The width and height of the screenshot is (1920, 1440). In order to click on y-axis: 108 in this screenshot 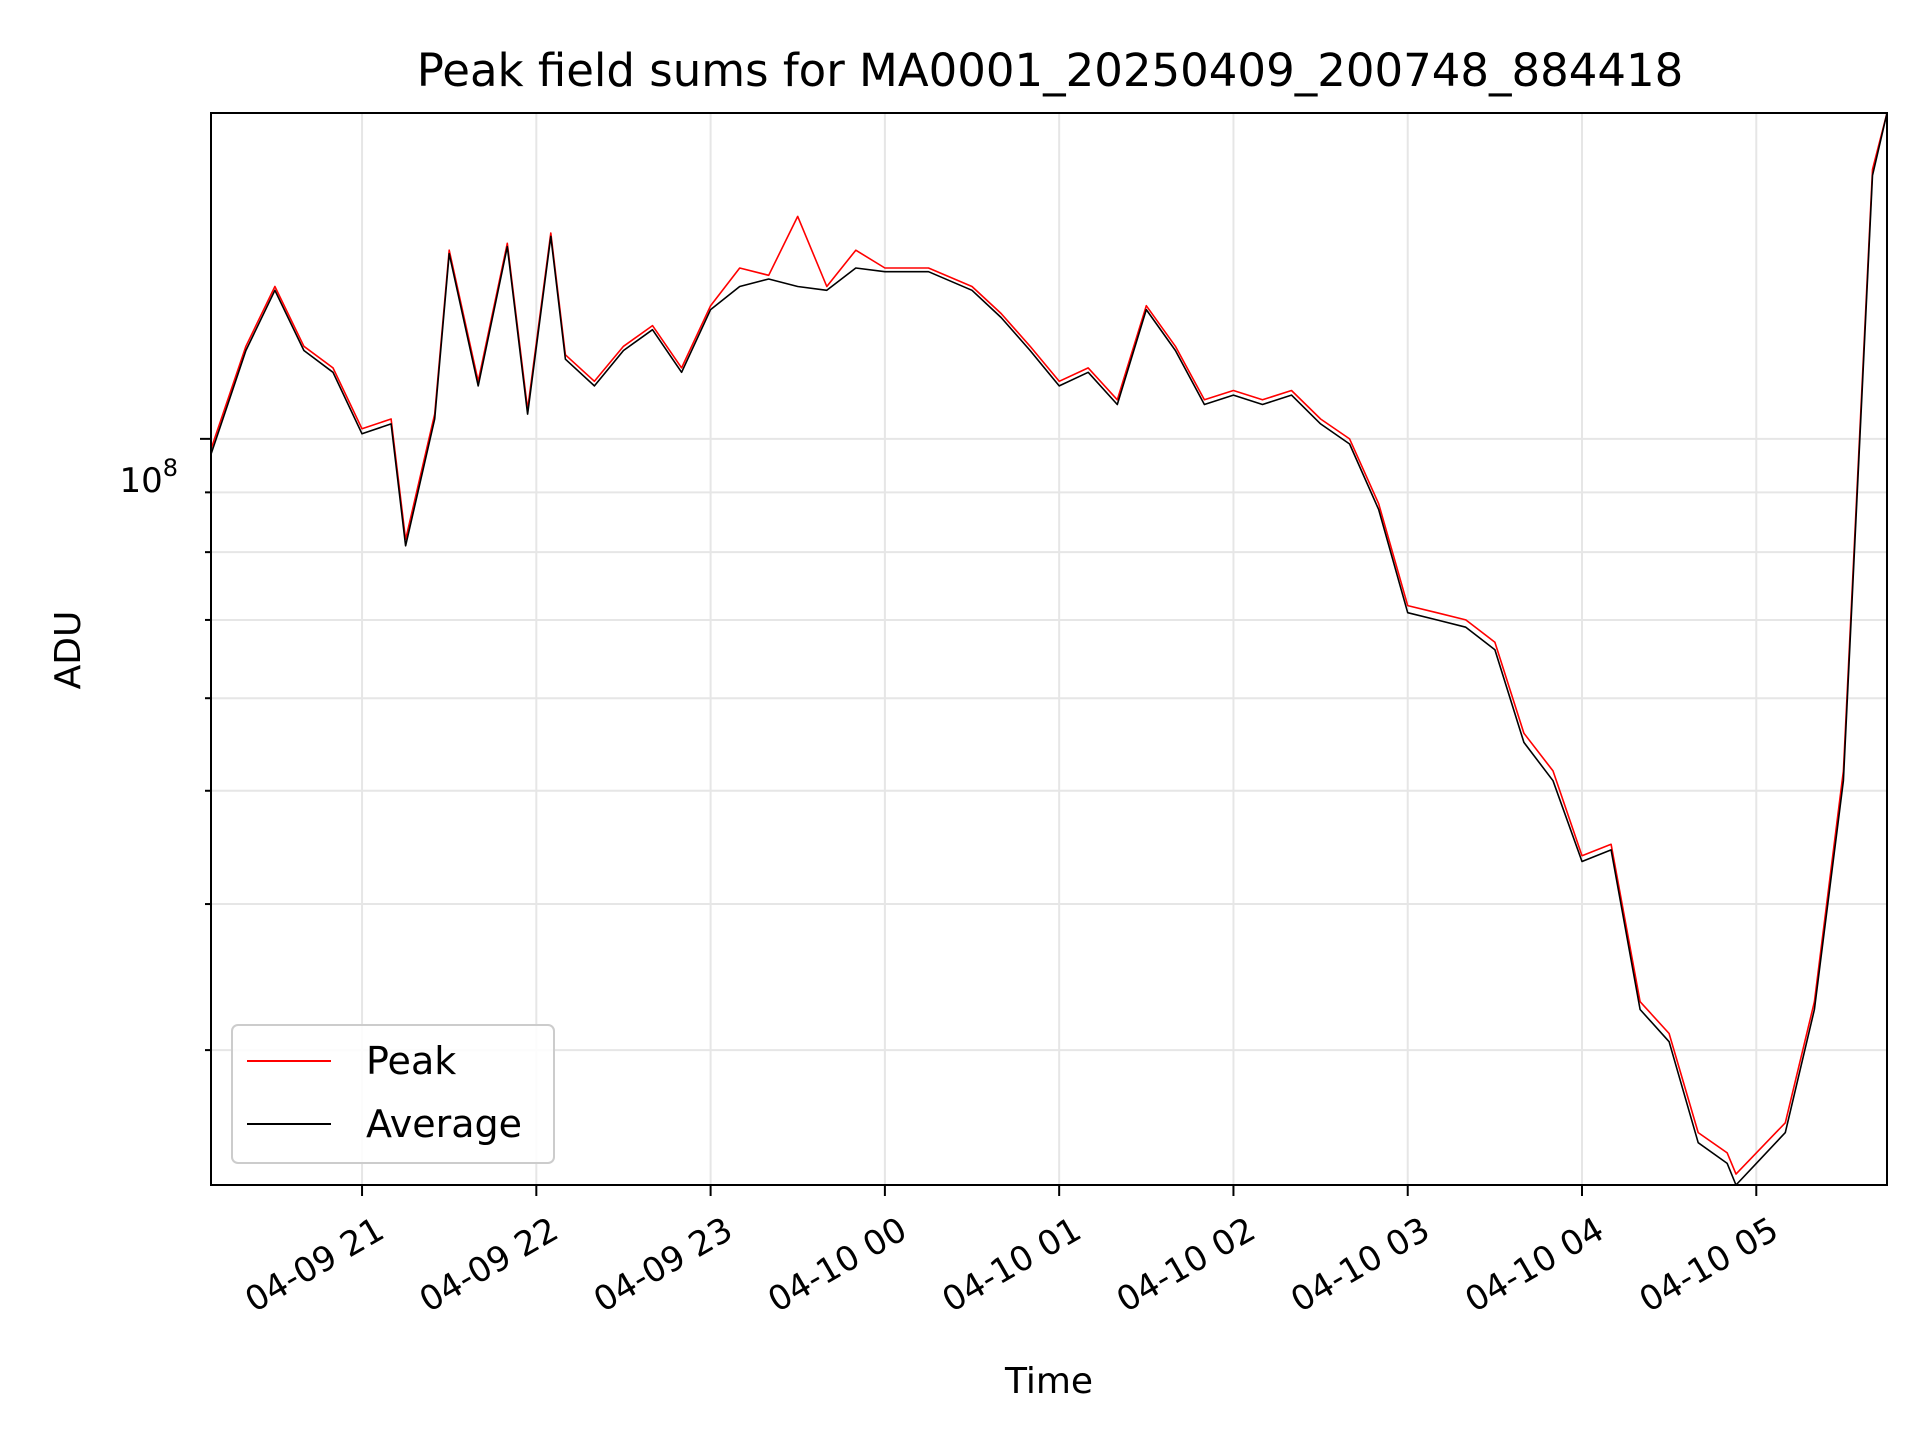, I will do `click(165, 744)`.